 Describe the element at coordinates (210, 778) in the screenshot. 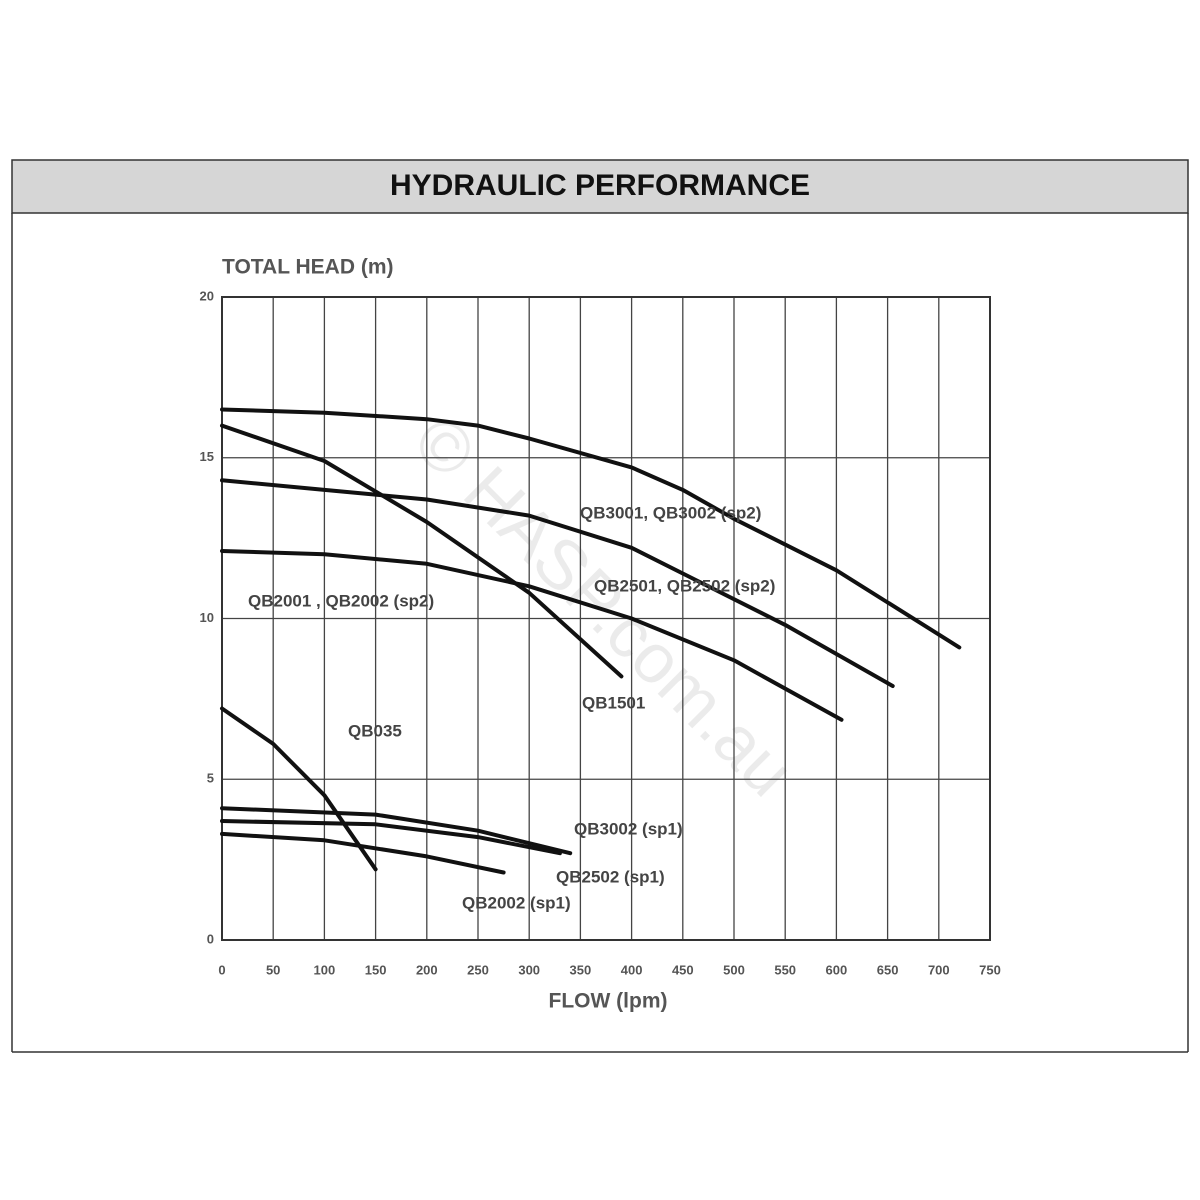

I see `y-tick-label: 5` at that location.